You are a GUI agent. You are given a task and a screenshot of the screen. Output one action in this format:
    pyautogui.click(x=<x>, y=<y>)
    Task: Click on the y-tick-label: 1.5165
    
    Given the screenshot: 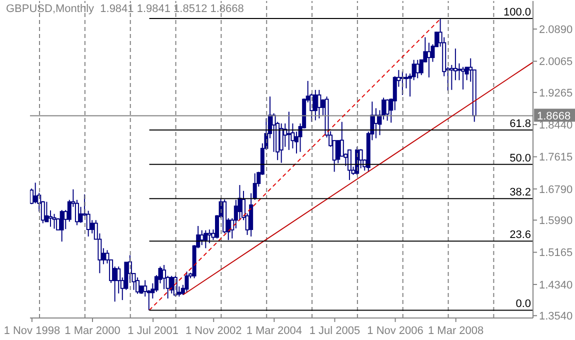 What is the action you would take?
    pyautogui.click(x=556, y=253)
    